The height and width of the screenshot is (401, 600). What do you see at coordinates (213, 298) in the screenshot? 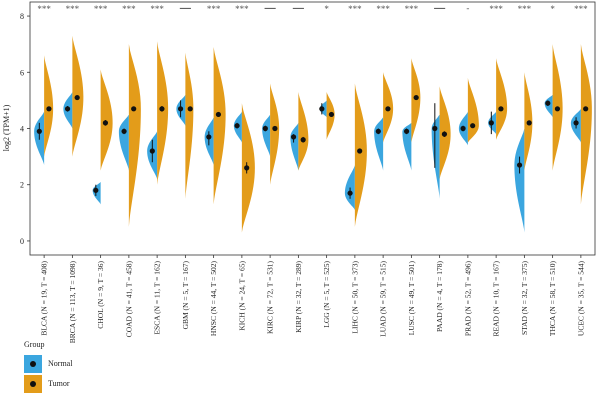
I see `x-tick-label: HNSC (N = 44, T = 502)` at bounding box center [213, 298].